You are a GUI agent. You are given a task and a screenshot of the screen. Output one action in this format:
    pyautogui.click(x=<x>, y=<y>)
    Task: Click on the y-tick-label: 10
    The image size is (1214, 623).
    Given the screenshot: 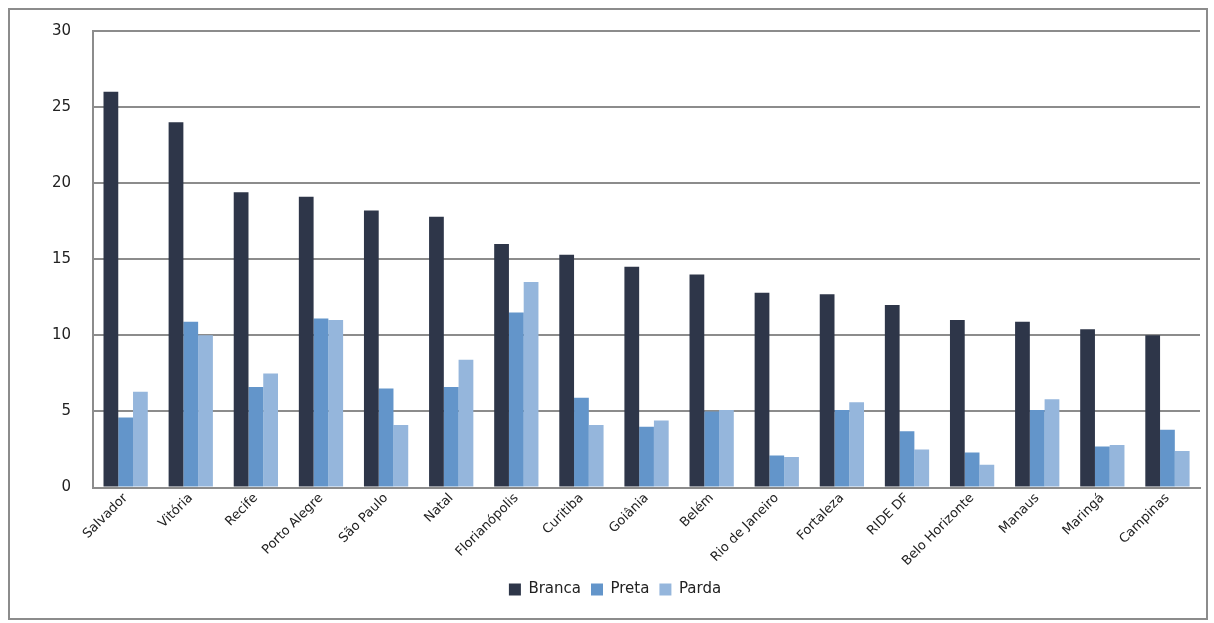 What is the action you would take?
    pyautogui.click(x=61, y=334)
    